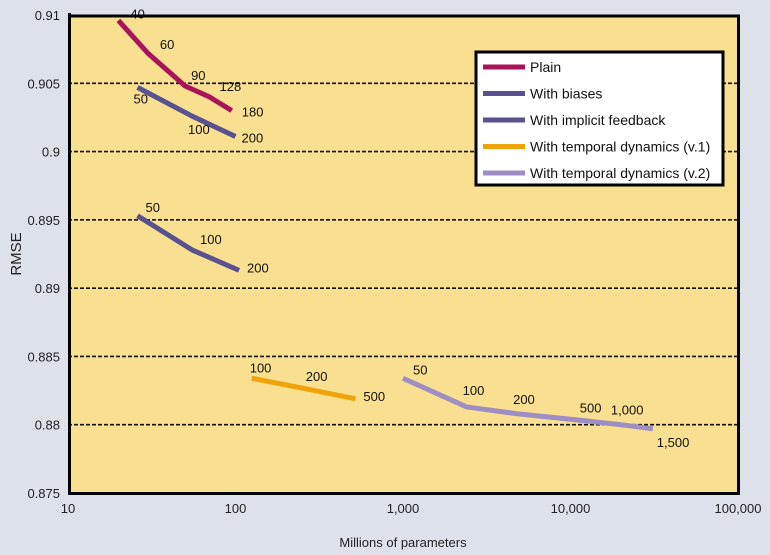 The height and width of the screenshot is (555, 770). I want to click on x-tick-label: 10, so click(68, 508).